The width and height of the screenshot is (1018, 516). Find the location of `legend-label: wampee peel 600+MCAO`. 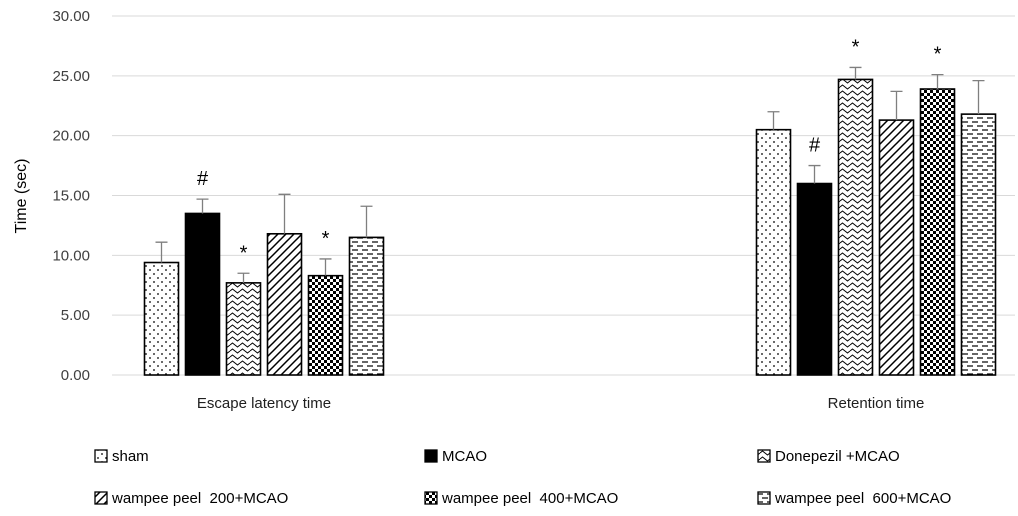

legend-label: wampee peel 600+MCAO is located at coordinates (862, 498).